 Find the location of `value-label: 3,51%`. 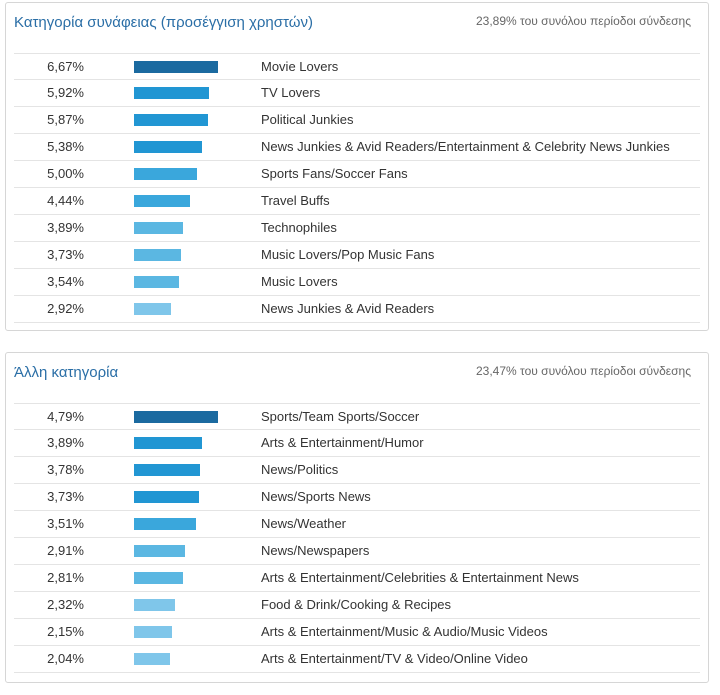

value-label: 3,51% is located at coordinates (65, 523).